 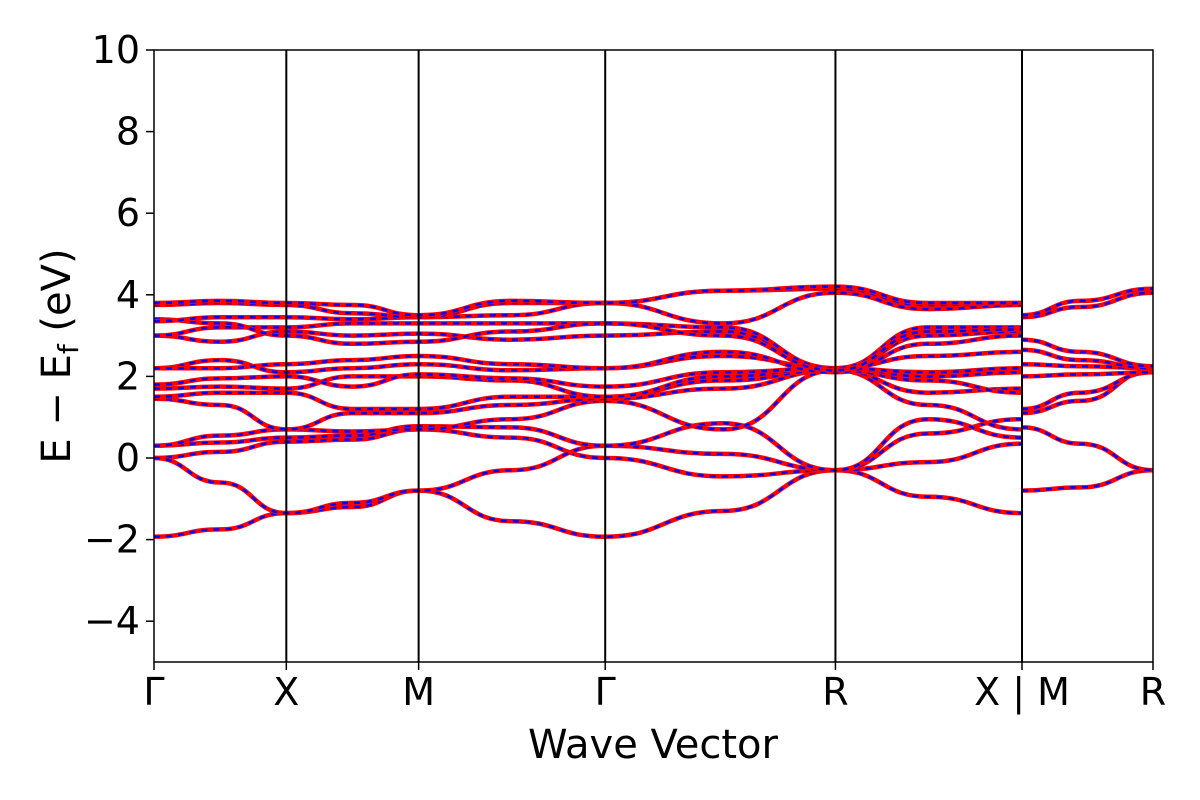 I want to click on x-tick-label: X, so click(x=286, y=692).